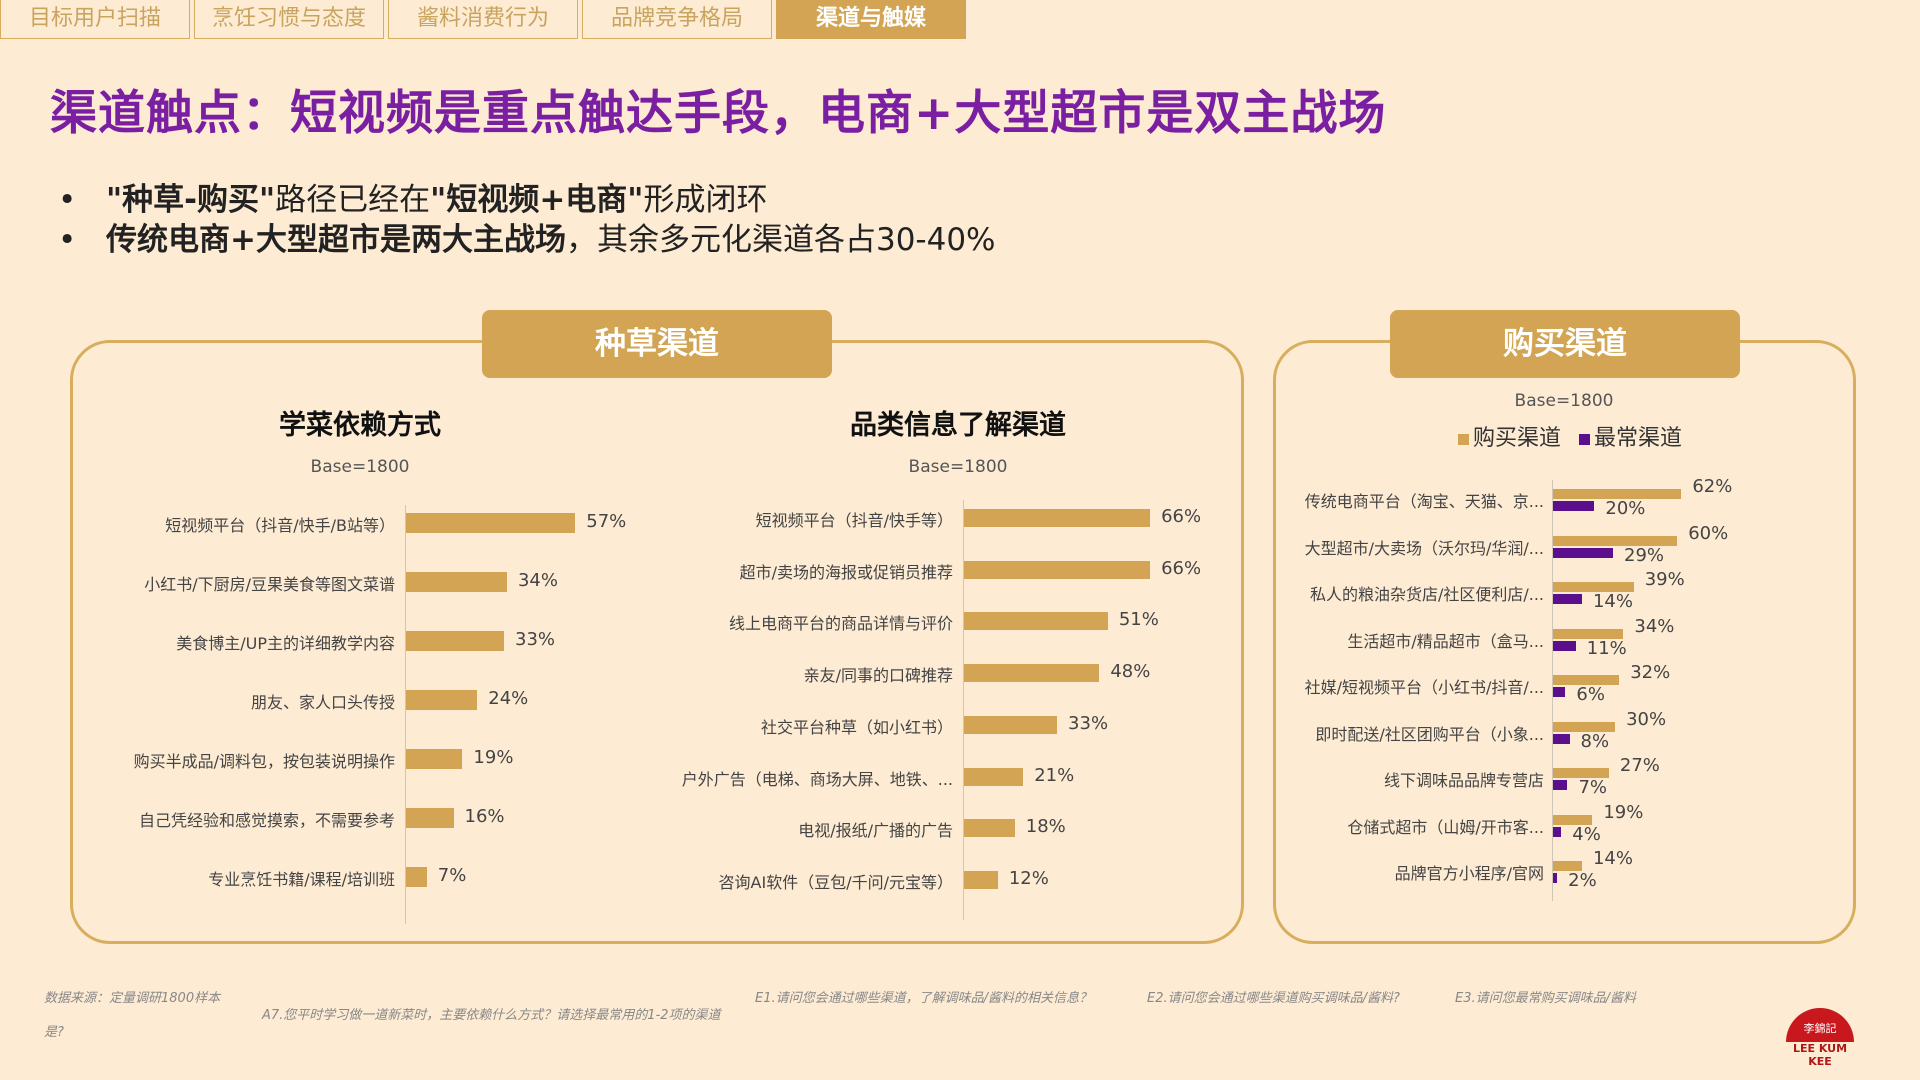  I want to click on data-label: 16%, so click(484, 816).